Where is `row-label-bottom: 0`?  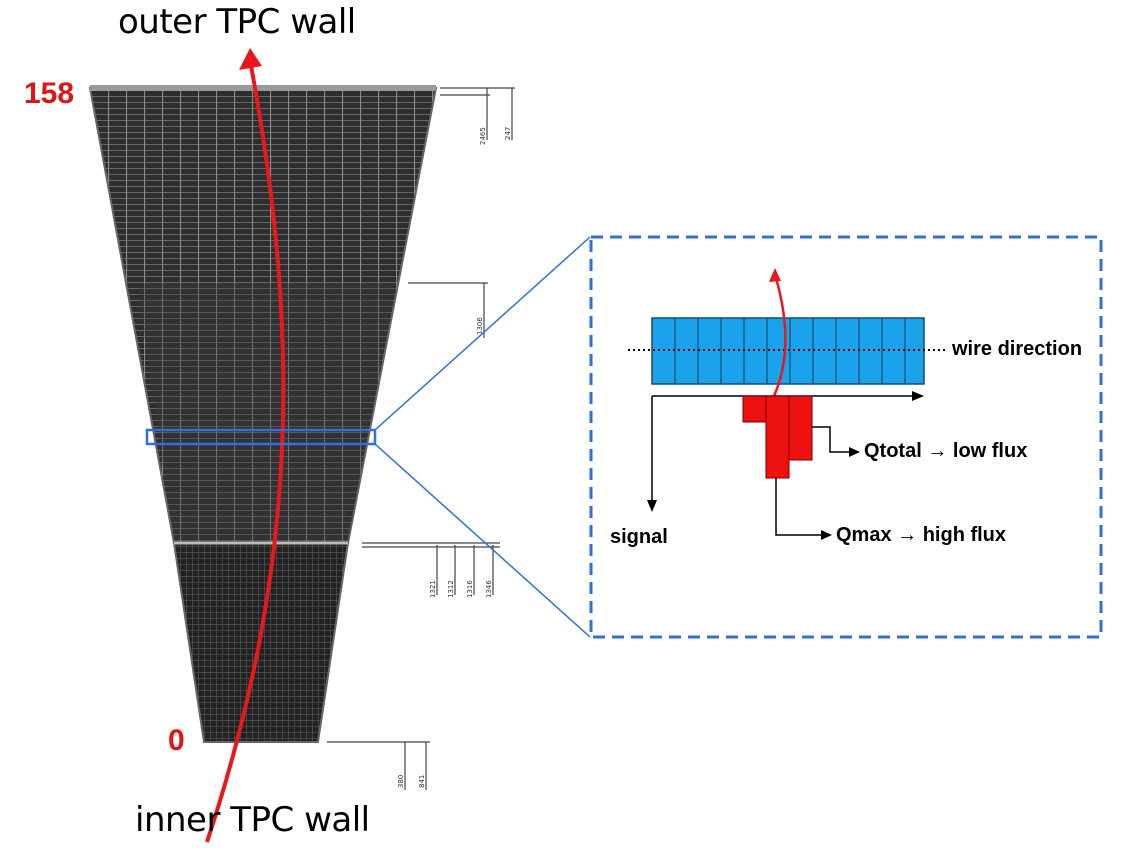
row-label-bottom: 0 is located at coordinates (176, 740).